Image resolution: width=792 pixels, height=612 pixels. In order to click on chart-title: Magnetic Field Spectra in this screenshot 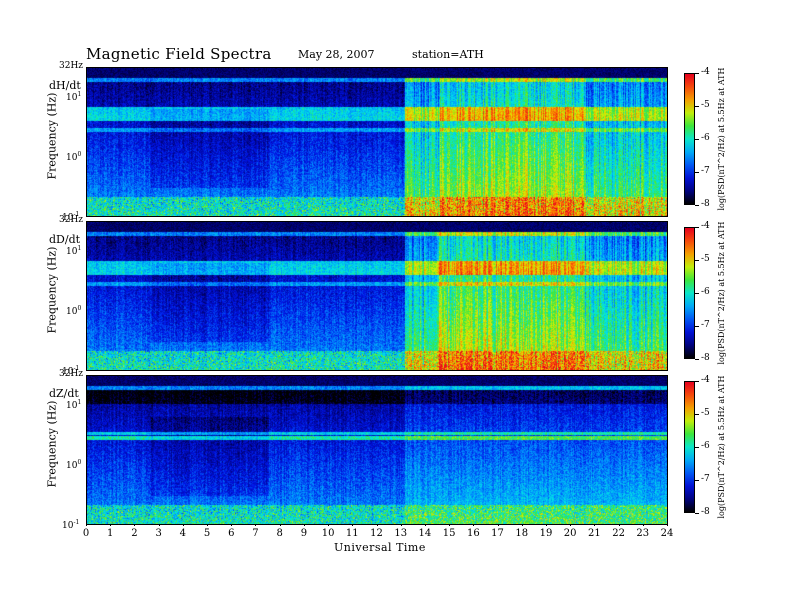, I will do `click(179, 54)`.